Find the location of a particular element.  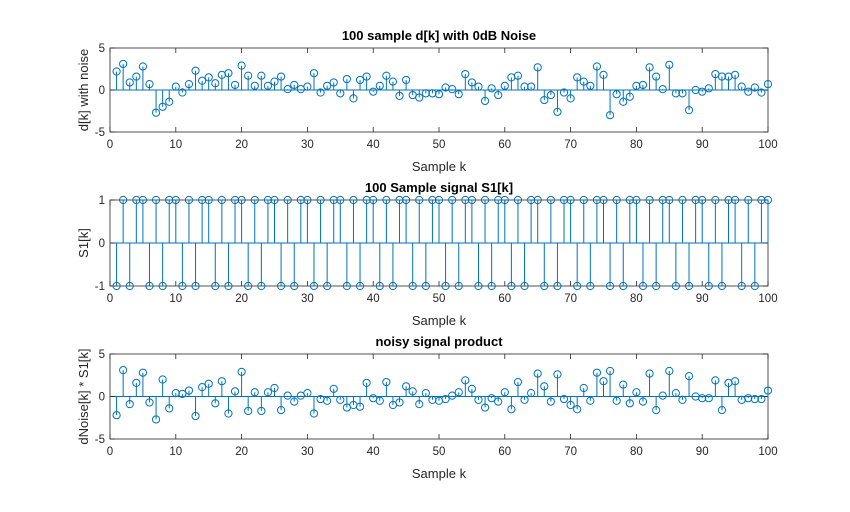

x-tick-label: 80 is located at coordinates (636, 145).